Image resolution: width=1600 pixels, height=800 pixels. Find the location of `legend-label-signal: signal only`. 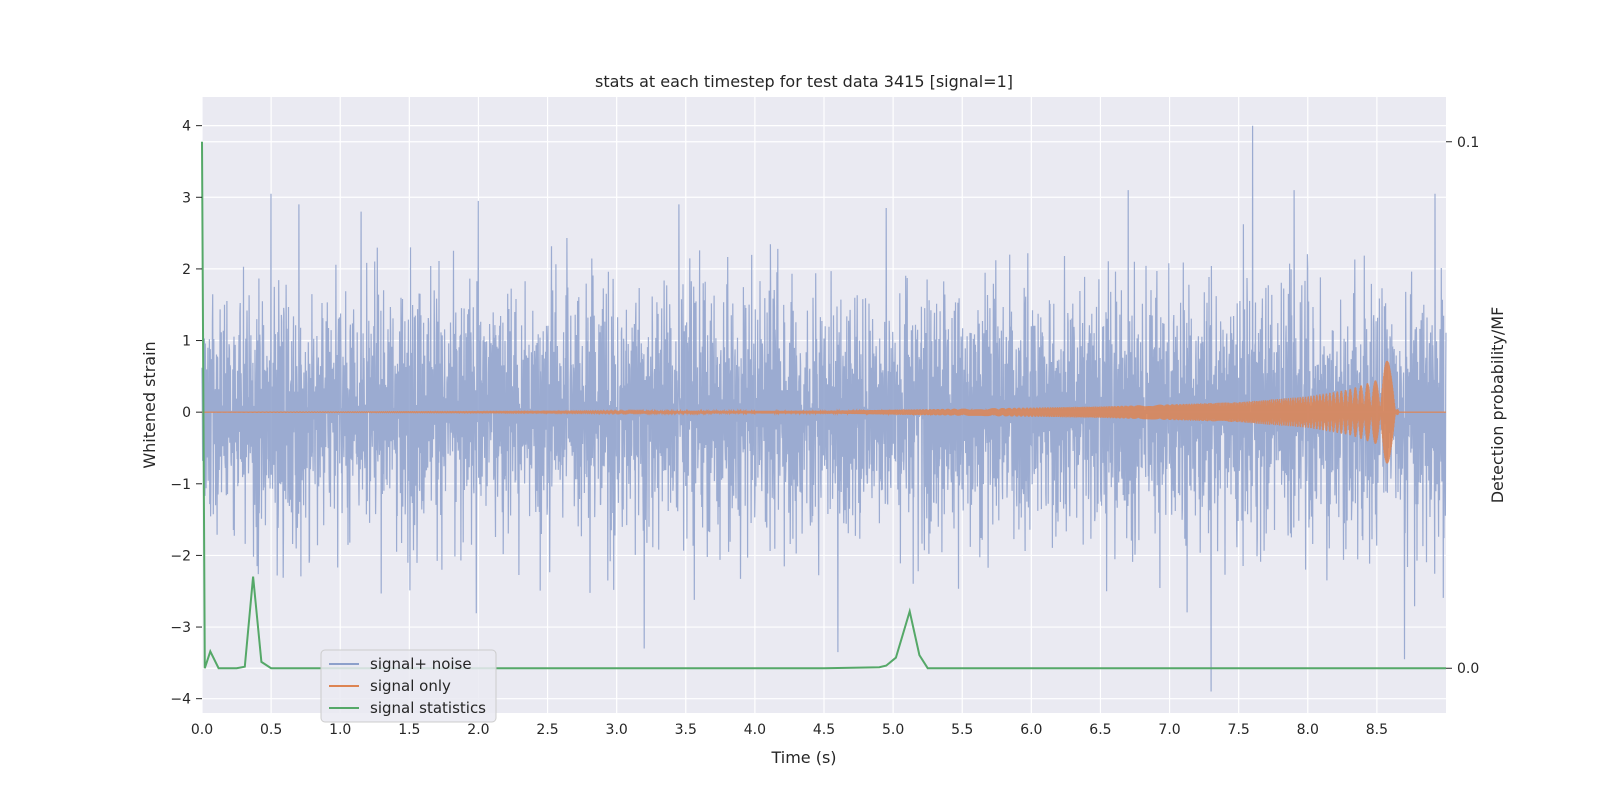

legend-label-signal: signal only is located at coordinates (410, 686).